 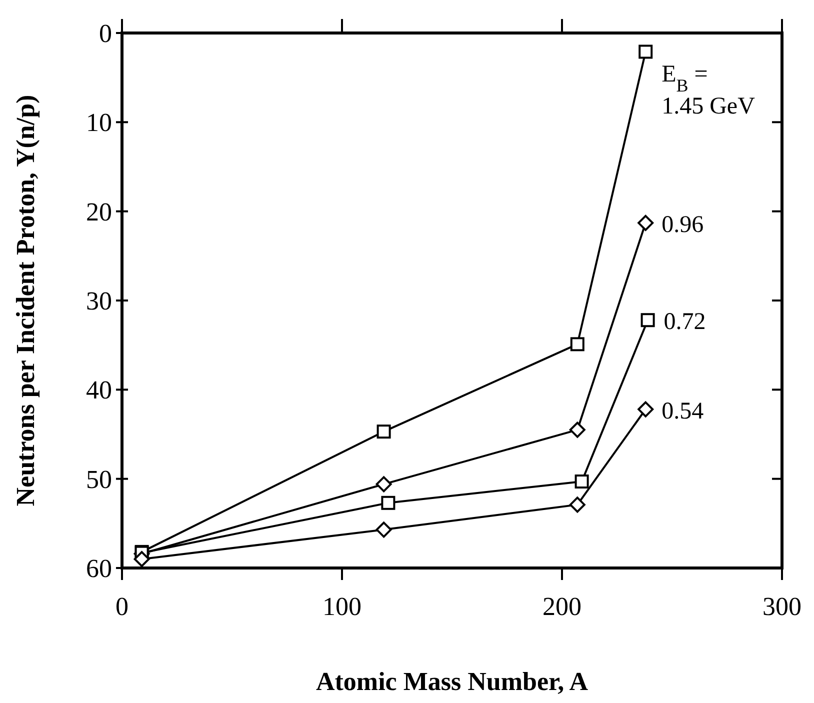 What do you see at coordinates (342, 606) in the screenshot?
I see `x-tick-label: 100` at bounding box center [342, 606].